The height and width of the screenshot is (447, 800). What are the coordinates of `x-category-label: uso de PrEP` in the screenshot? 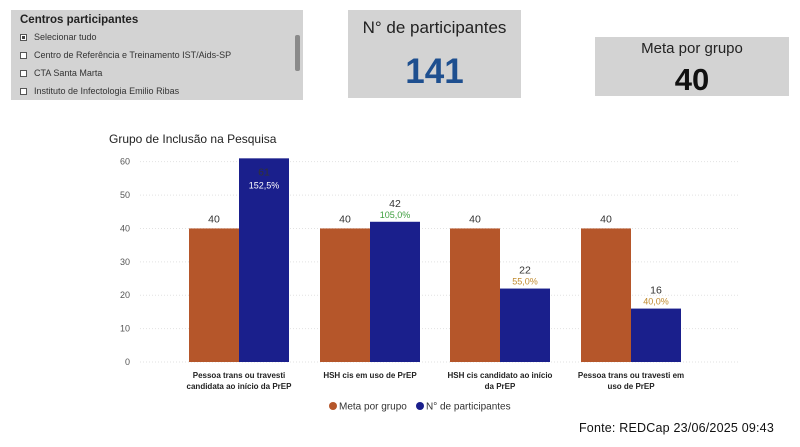 It's located at (631, 386).